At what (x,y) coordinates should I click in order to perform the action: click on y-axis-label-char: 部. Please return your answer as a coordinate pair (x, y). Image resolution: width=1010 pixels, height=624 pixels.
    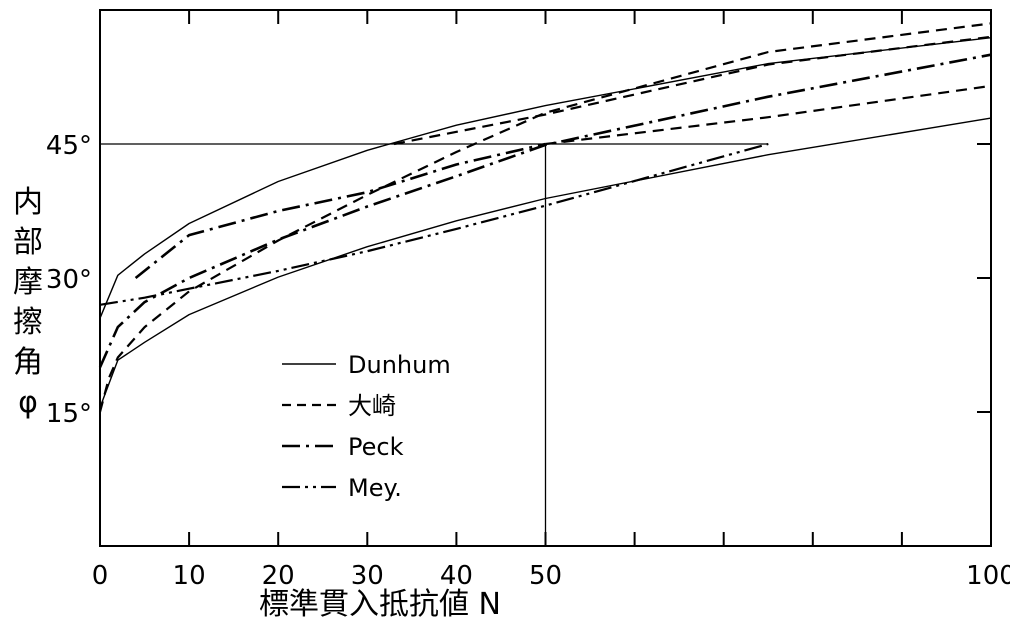
    Looking at the image, I should click on (28, 242).